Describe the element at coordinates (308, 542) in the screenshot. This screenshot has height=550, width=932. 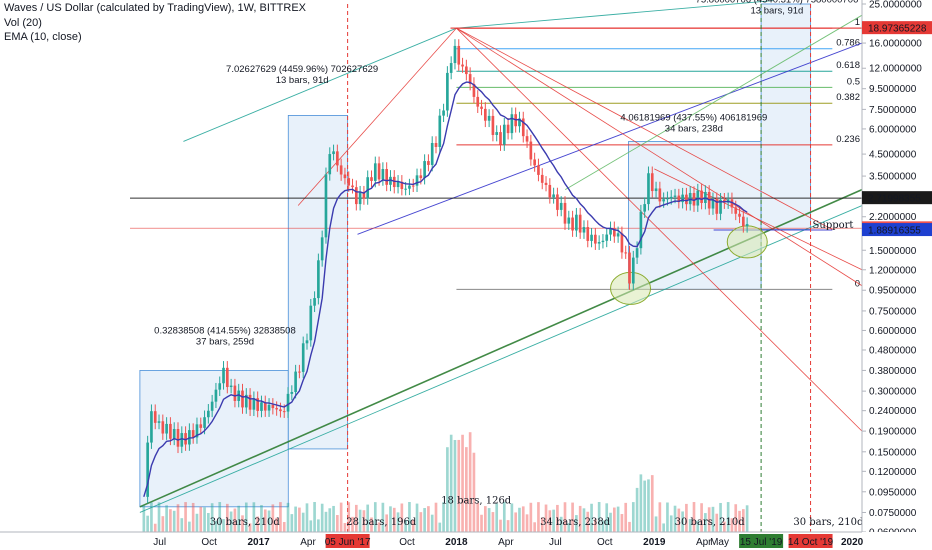
I see `time-tick-label: Apr` at that location.